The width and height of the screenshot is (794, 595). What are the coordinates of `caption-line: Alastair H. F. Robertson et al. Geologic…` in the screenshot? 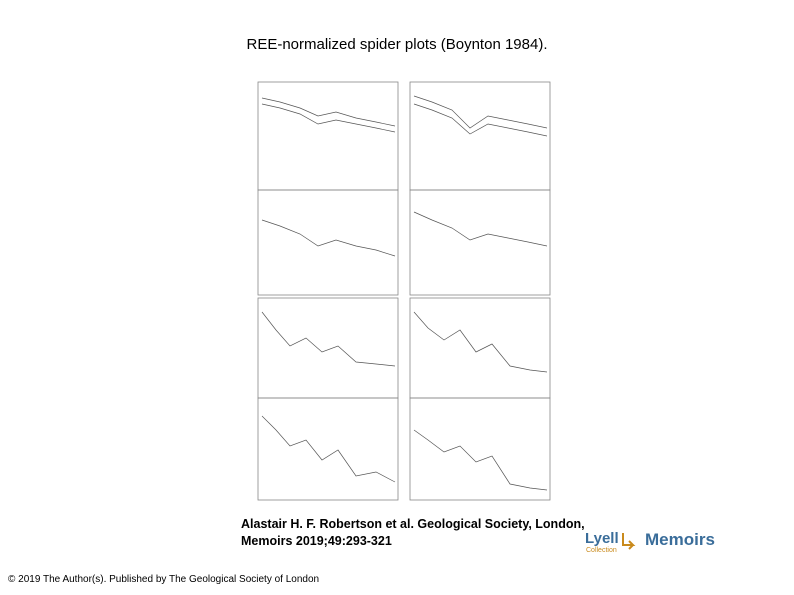 It's located at (413, 524).